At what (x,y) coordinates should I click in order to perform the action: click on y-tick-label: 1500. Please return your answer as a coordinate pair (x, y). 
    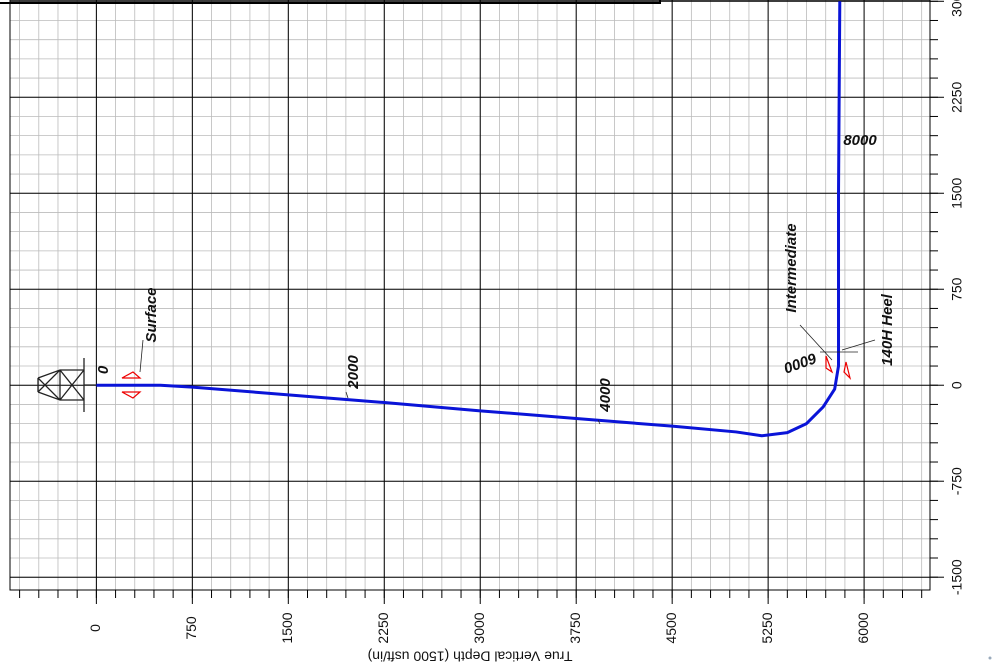
    Looking at the image, I should click on (957, 192).